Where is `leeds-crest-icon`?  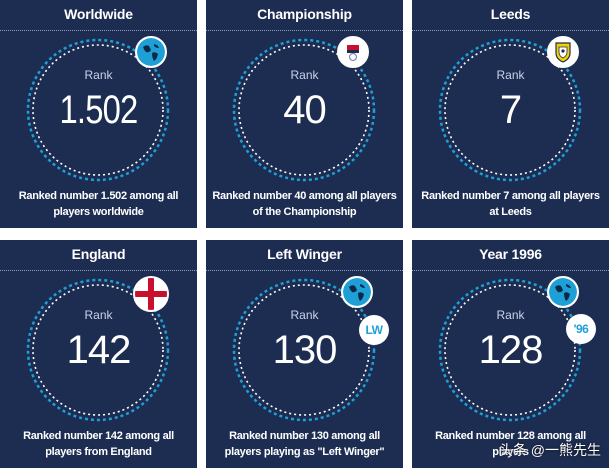 leeds-crest-icon is located at coordinates (563, 52).